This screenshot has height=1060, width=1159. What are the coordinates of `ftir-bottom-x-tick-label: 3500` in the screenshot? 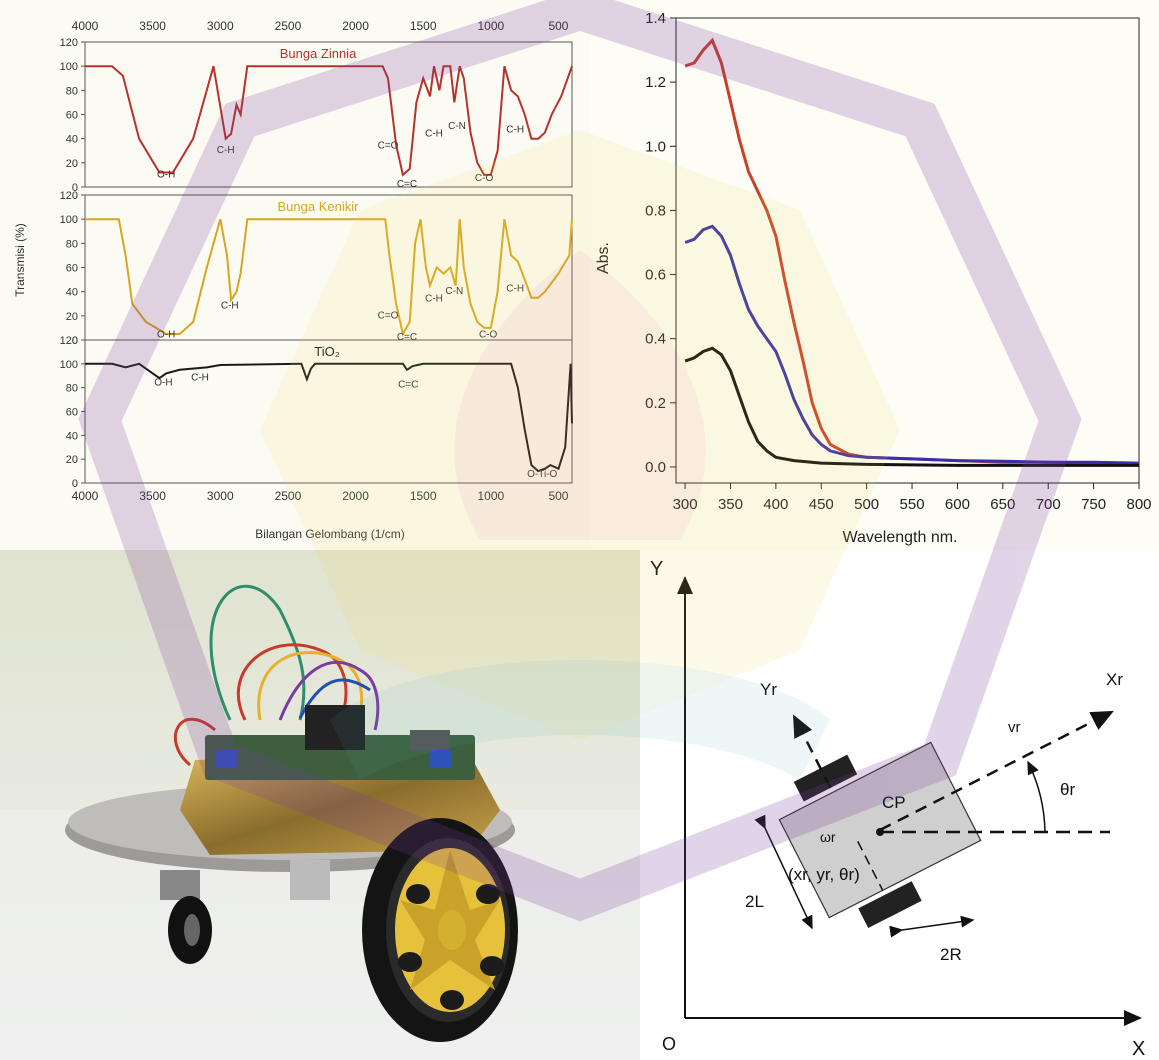 It's located at (152, 496).